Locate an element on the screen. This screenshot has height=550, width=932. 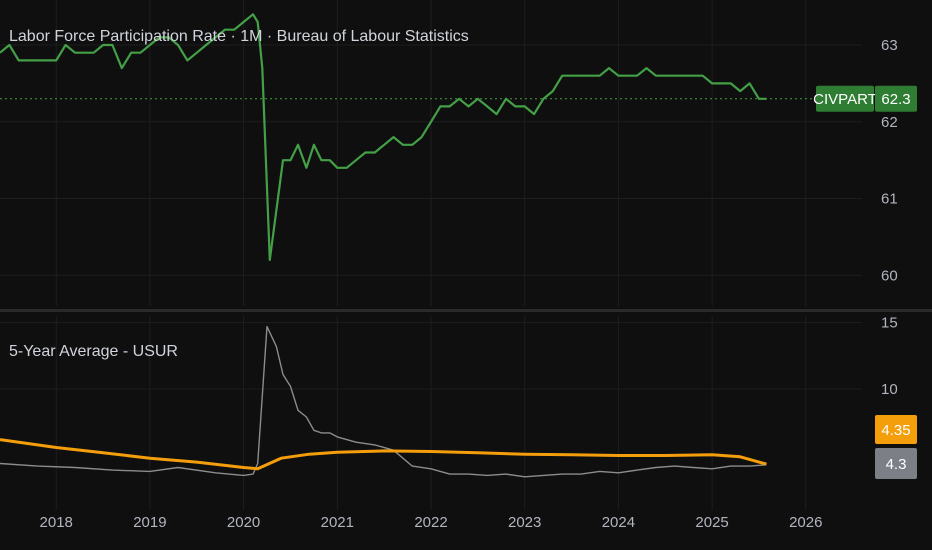
x-tick-label-2026: 2026 is located at coordinates (805, 522).